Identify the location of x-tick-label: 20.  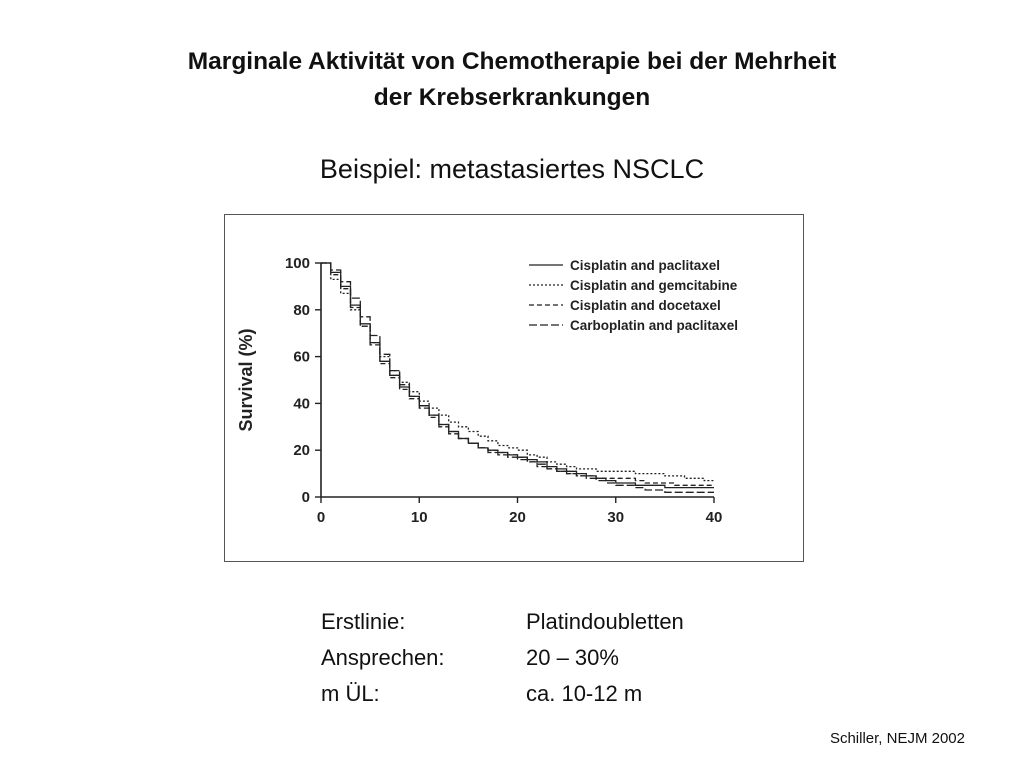
(517, 517).